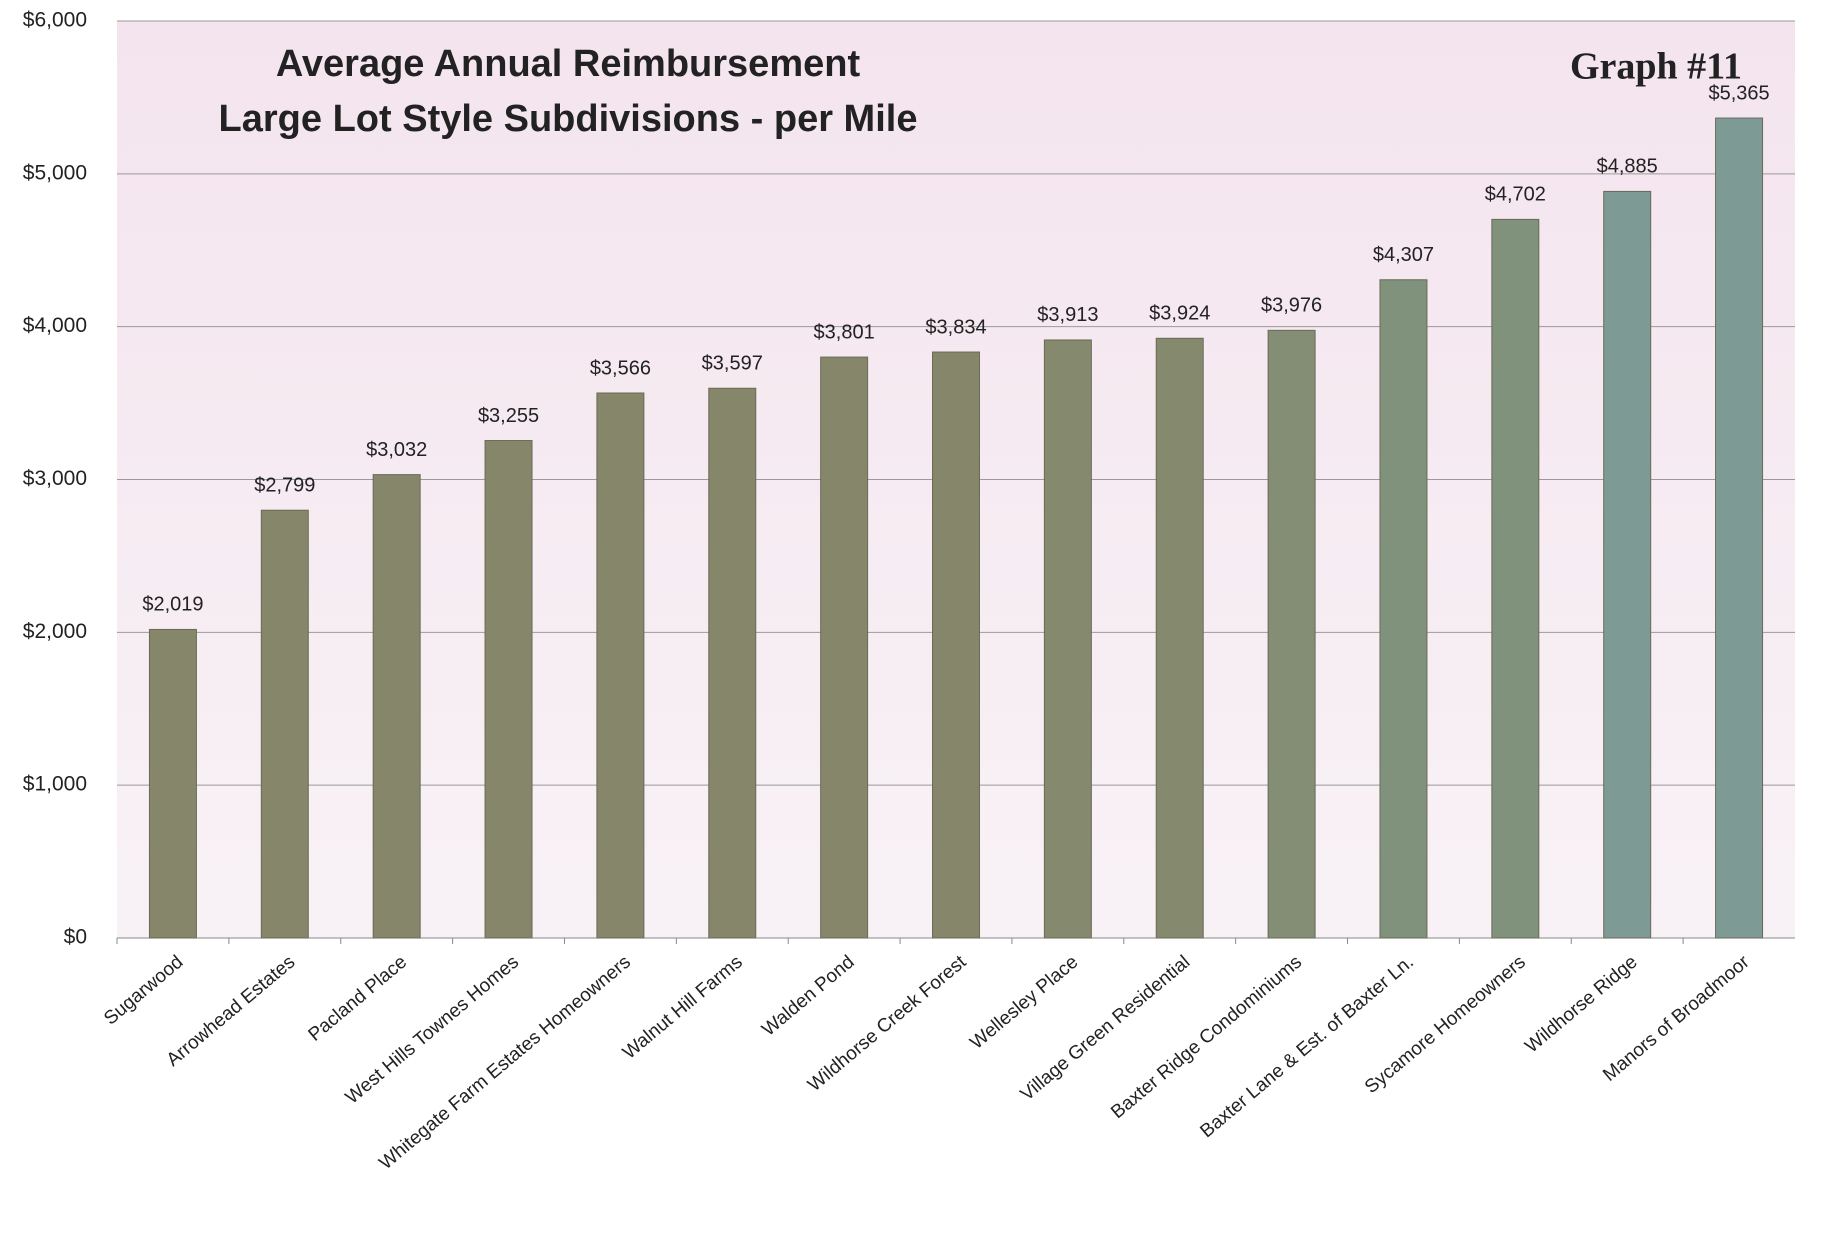  Describe the element at coordinates (620, 368) in the screenshot. I see `value-label: $3,566` at that location.